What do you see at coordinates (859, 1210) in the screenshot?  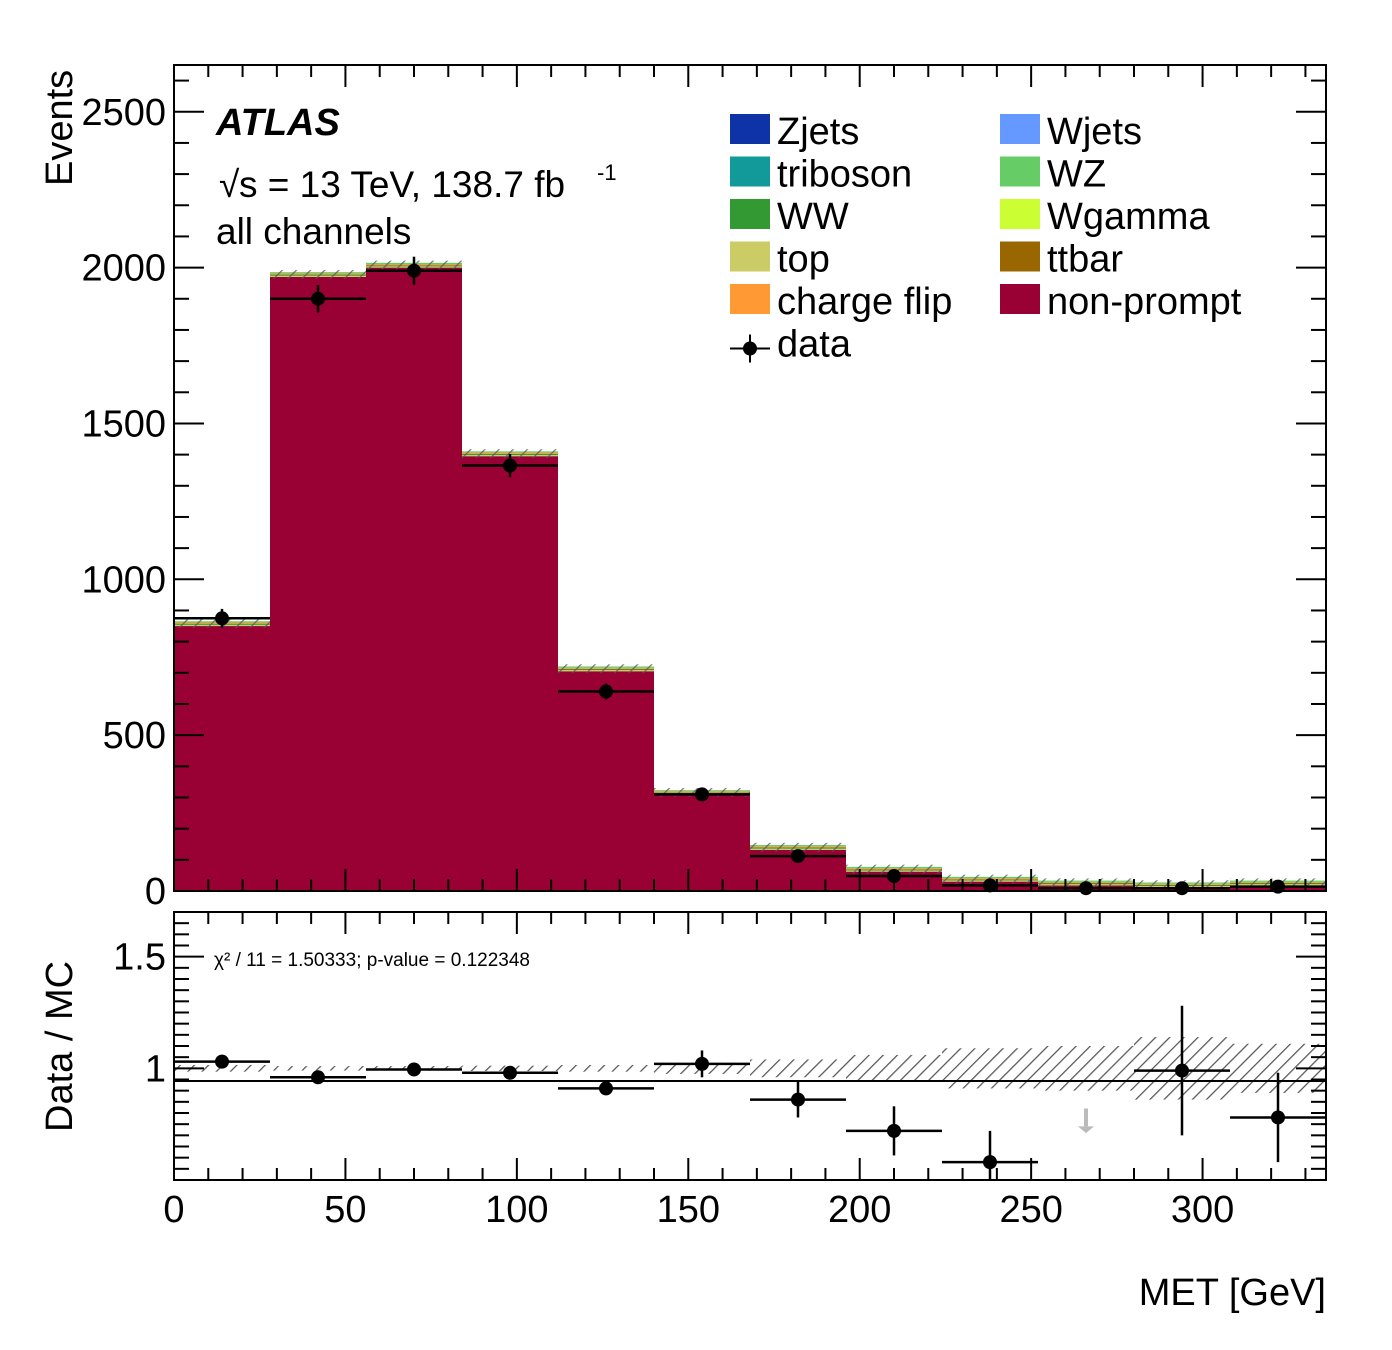 I see `x-tick-label: 200` at bounding box center [859, 1210].